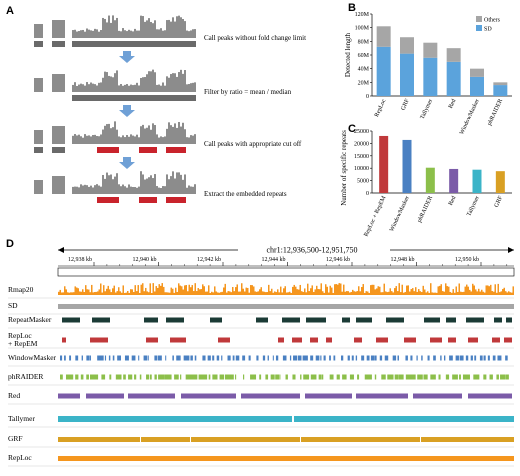 The height and width of the screenshot is (476, 520). I want to click on called-peak, so click(58, 44).